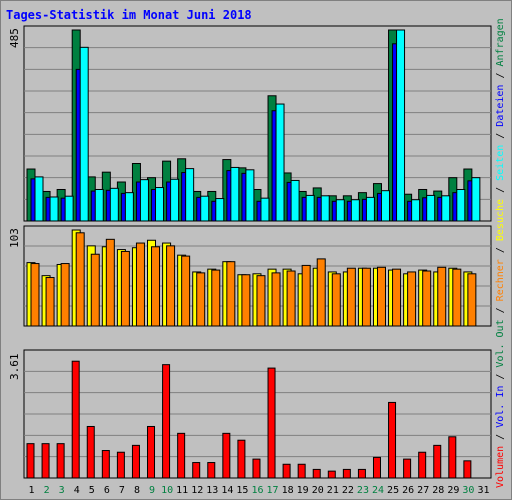 Image resolution: width=512 pixels, height=500 pixels. Describe the element at coordinates (107, 490) in the screenshot. I see `x-tick-label: 6` at that location.